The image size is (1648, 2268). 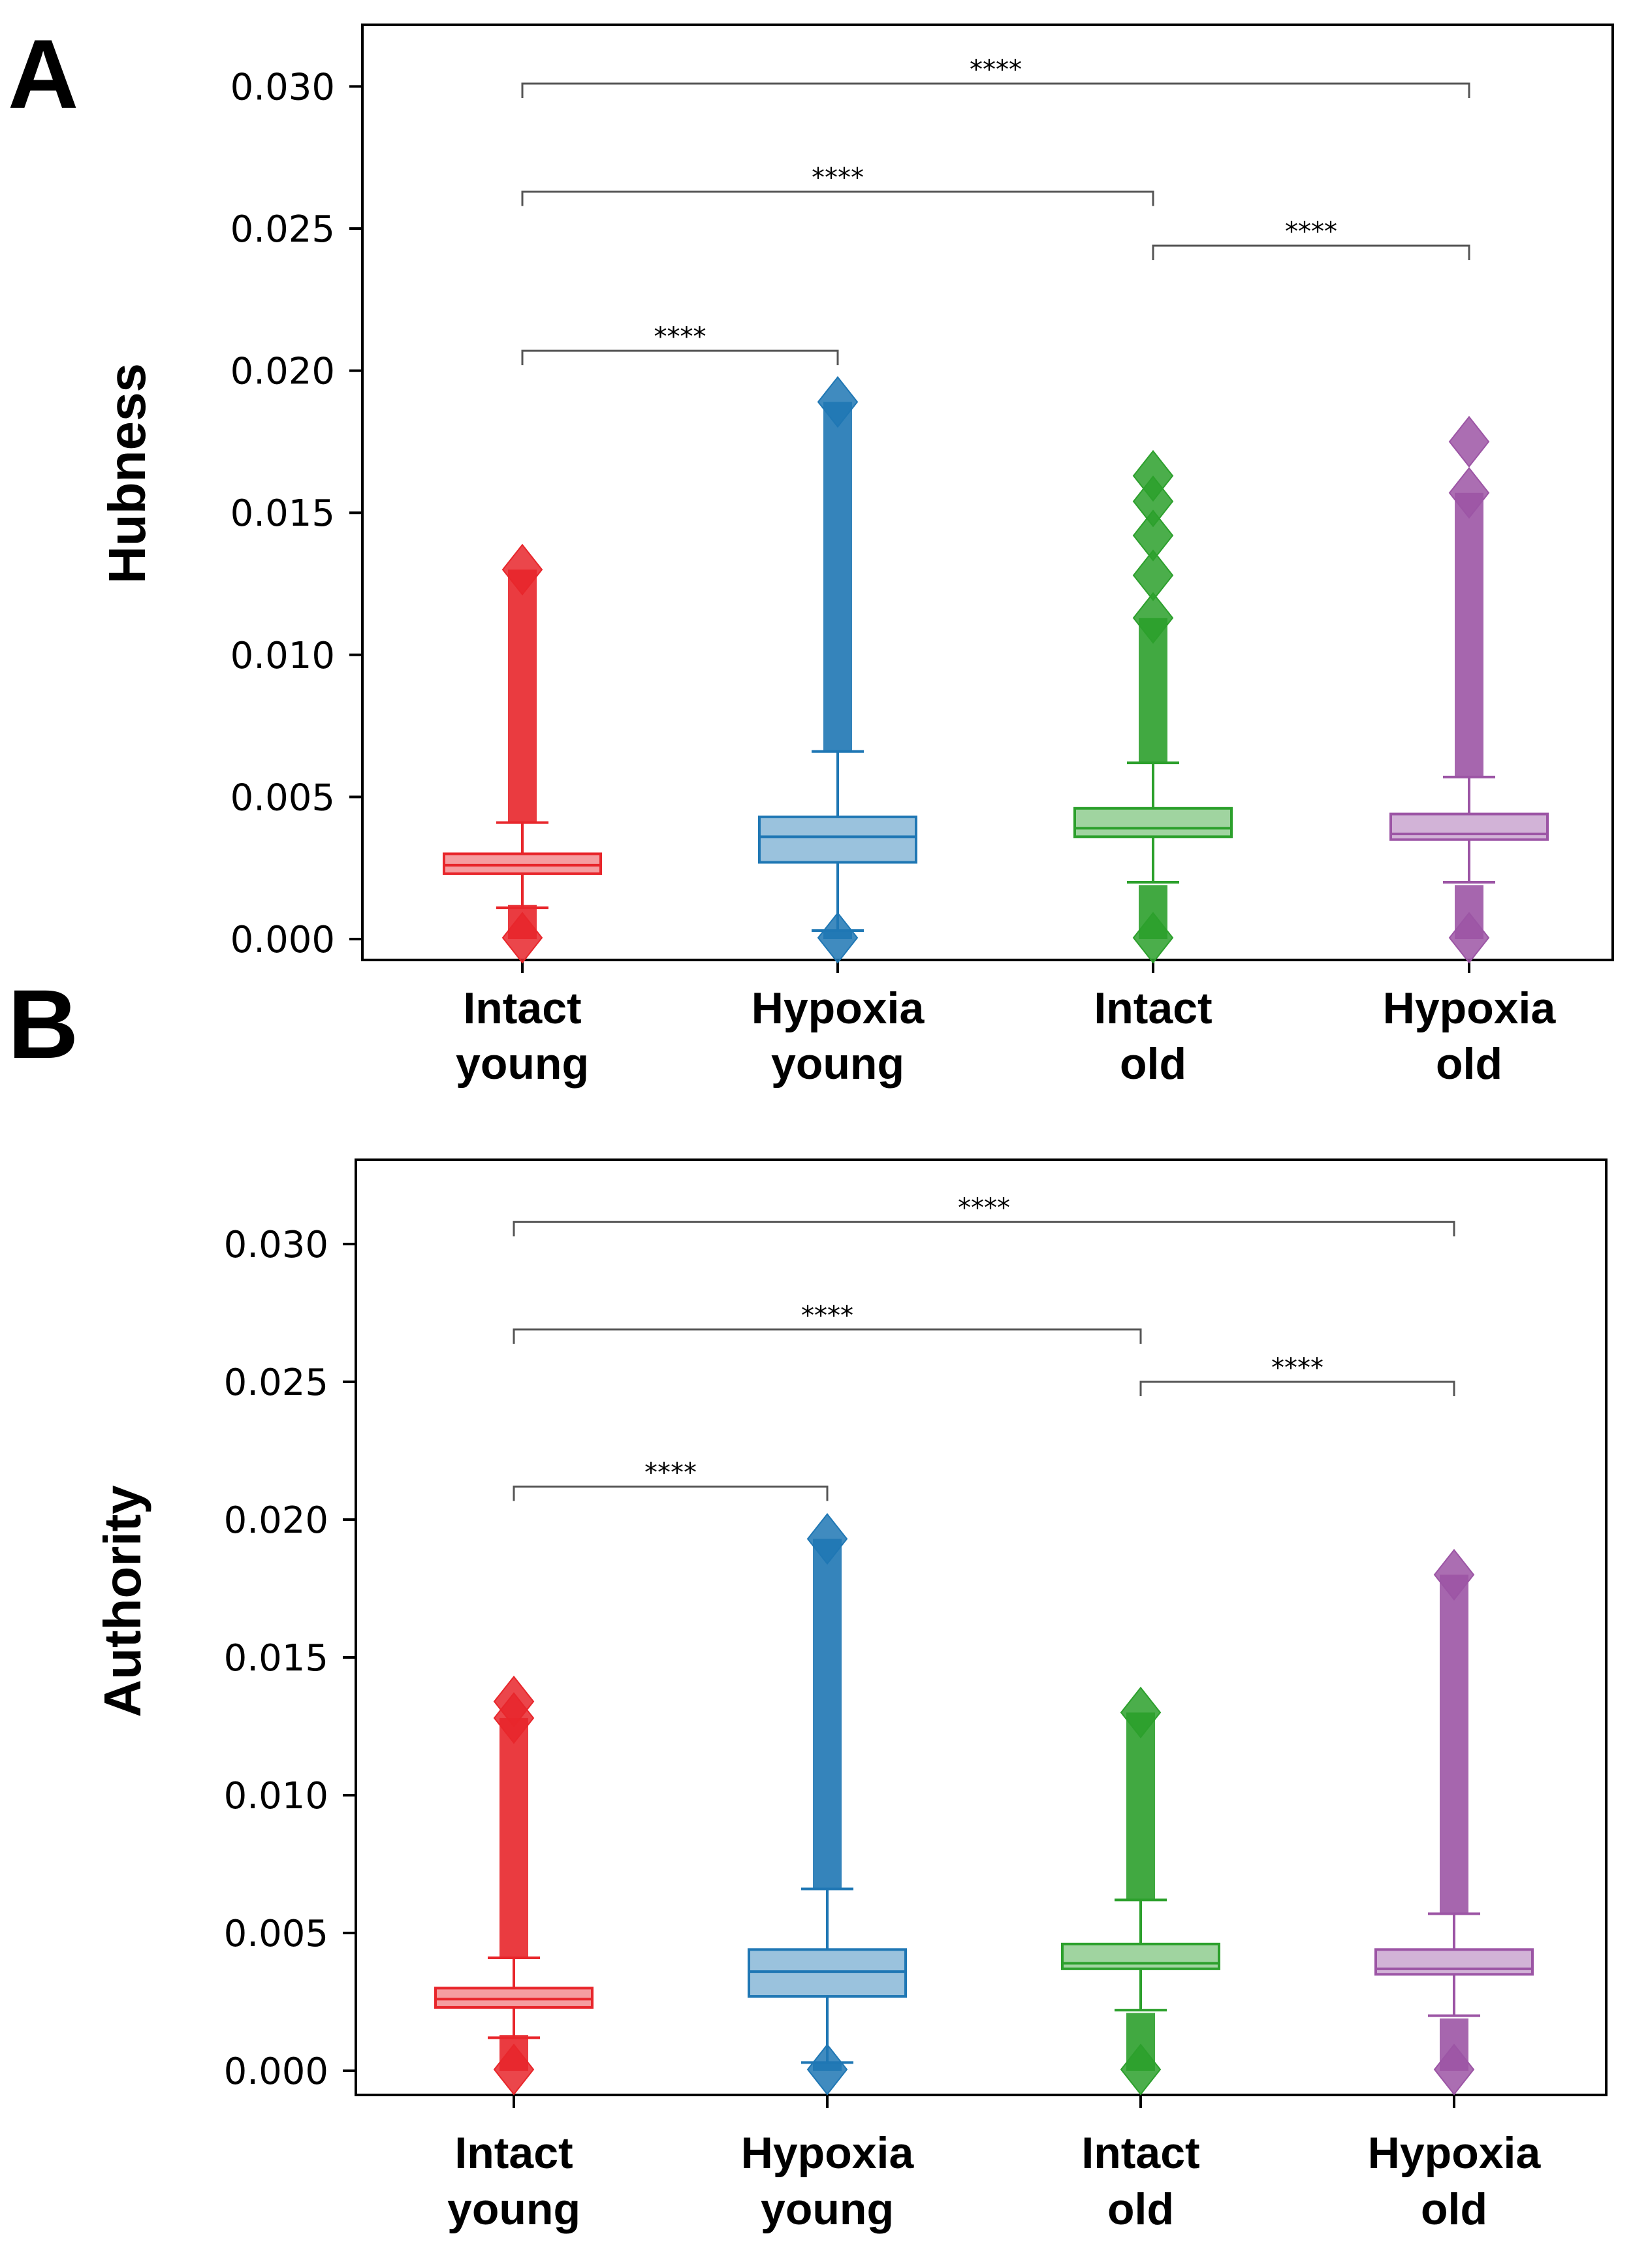 I want to click on y-axis-title: Authority, so click(x=122, y=1601).